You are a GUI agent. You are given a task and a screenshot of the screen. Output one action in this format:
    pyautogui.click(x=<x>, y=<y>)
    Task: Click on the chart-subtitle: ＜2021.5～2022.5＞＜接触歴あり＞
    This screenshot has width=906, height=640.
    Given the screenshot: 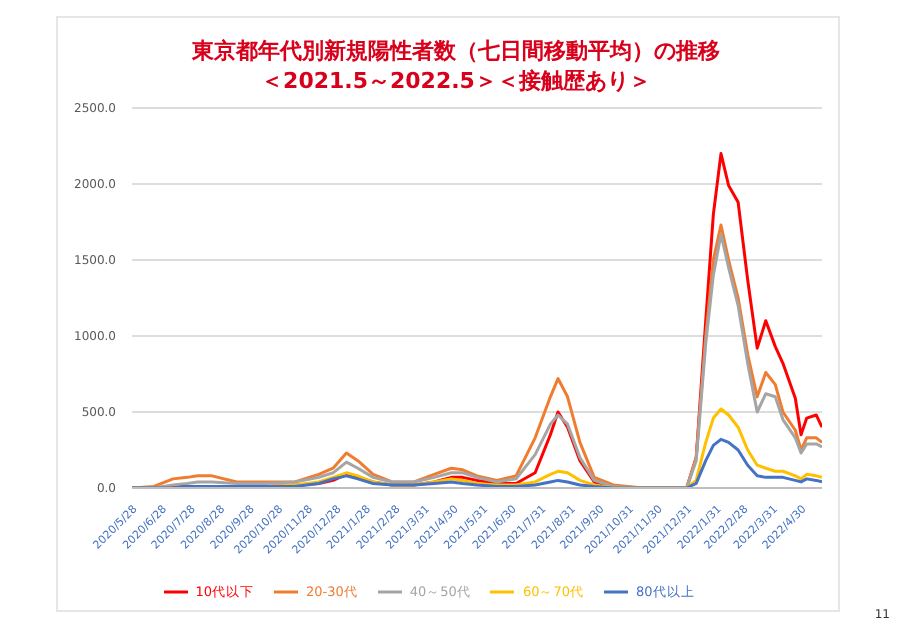 What is the action you would take?
    pyautogui.click(x=456, y=81)
    